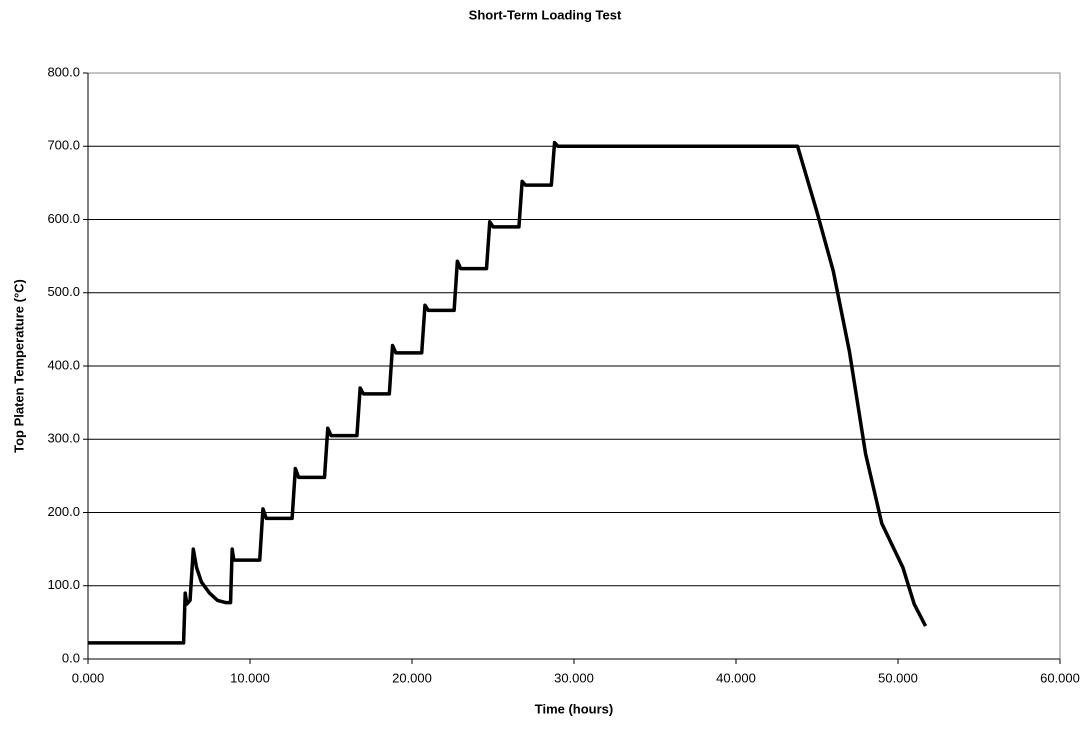 The width and height of the screenshot is (1091, 730). Describe the element at coordinates (736, 677) in the screenshot. I see `x-tick-label: 40.000` at that location.